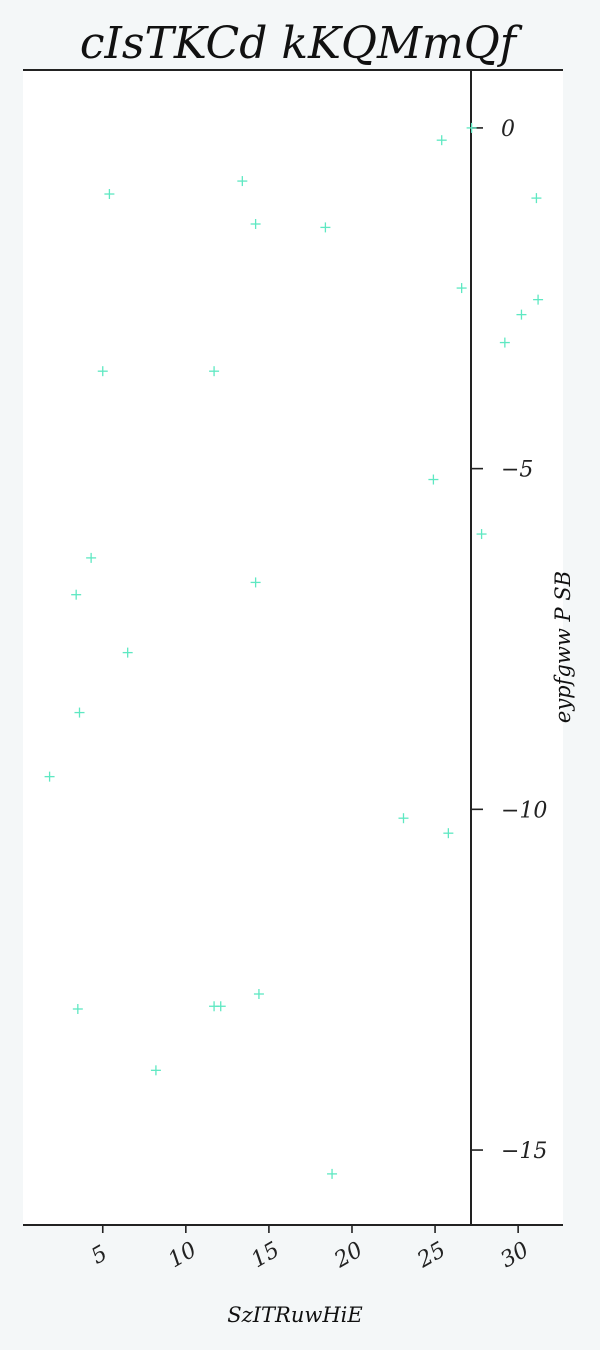 The width and height of the screenshot is (600, 1350). What do you see at coordinates (508, 129) in the screenshot?
I see `y-tick-label: 0` at bounding box center [508, 129].